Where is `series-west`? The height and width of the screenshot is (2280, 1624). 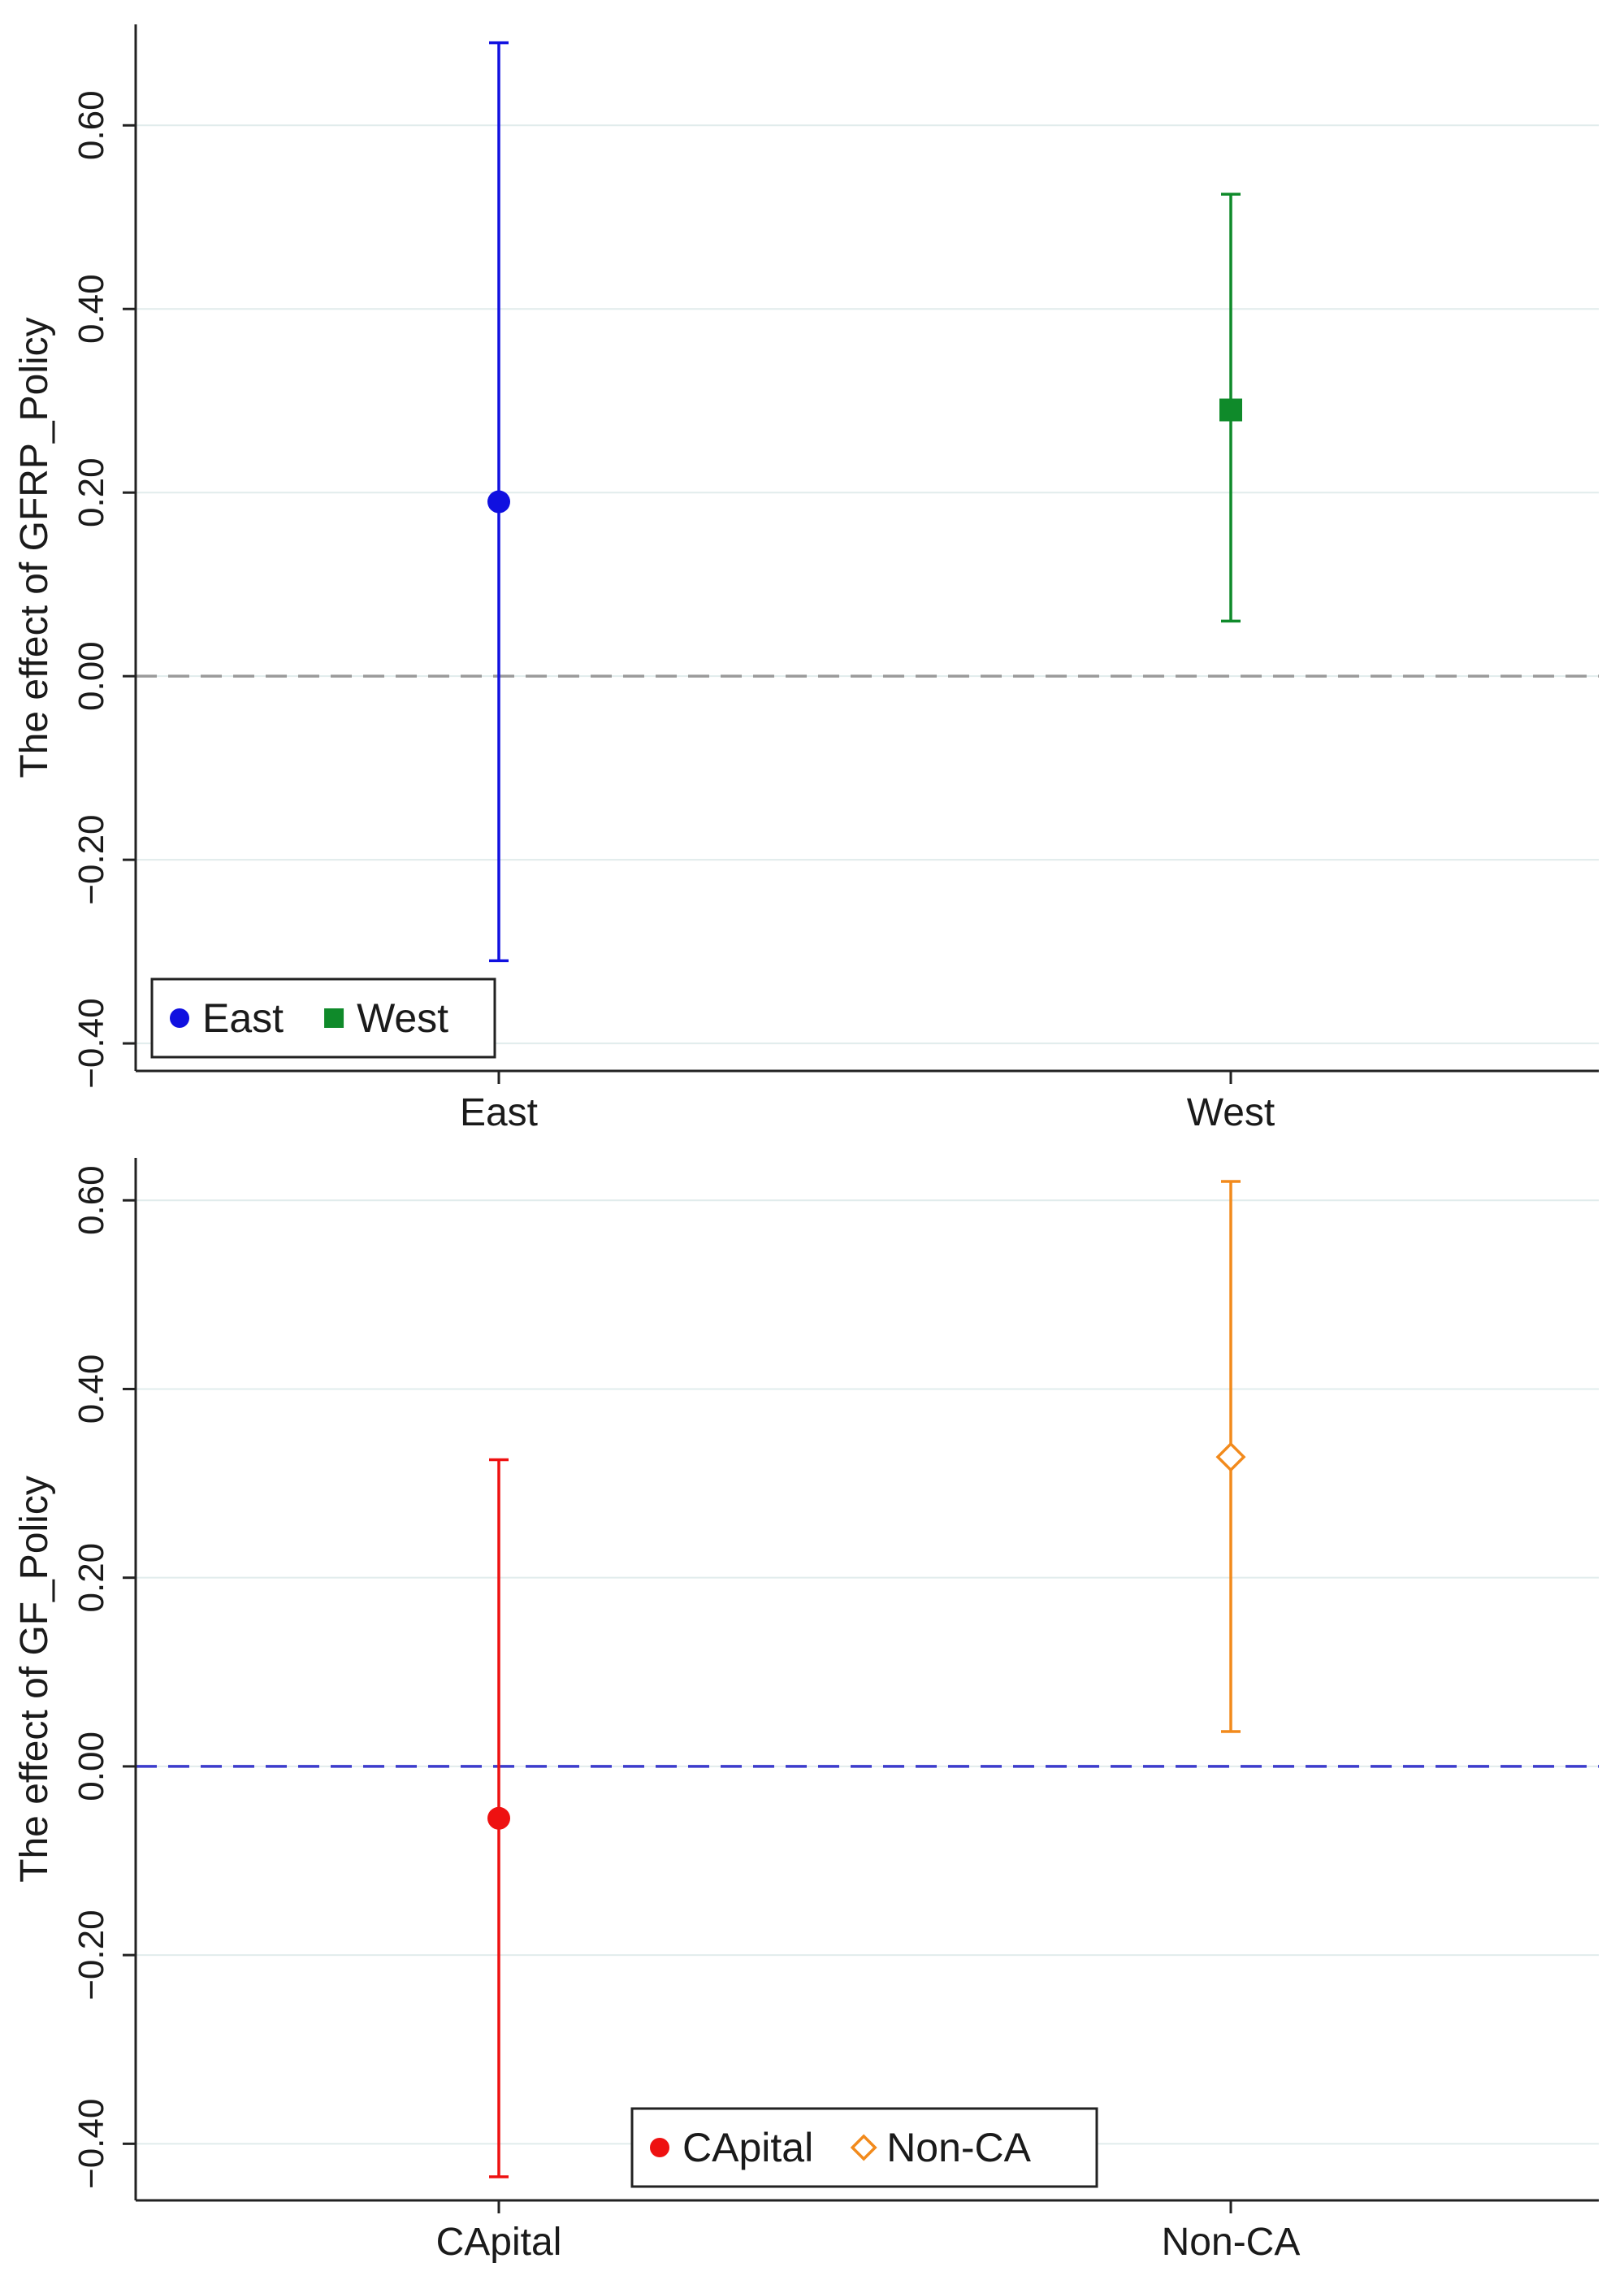
series-west is located at coordinates (1230, 408).